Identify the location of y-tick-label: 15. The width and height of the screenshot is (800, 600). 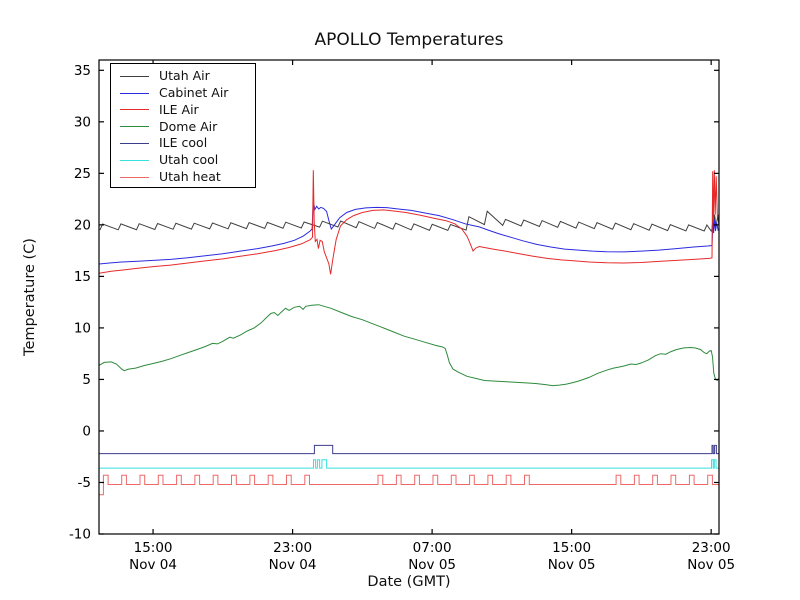
(82, 277).